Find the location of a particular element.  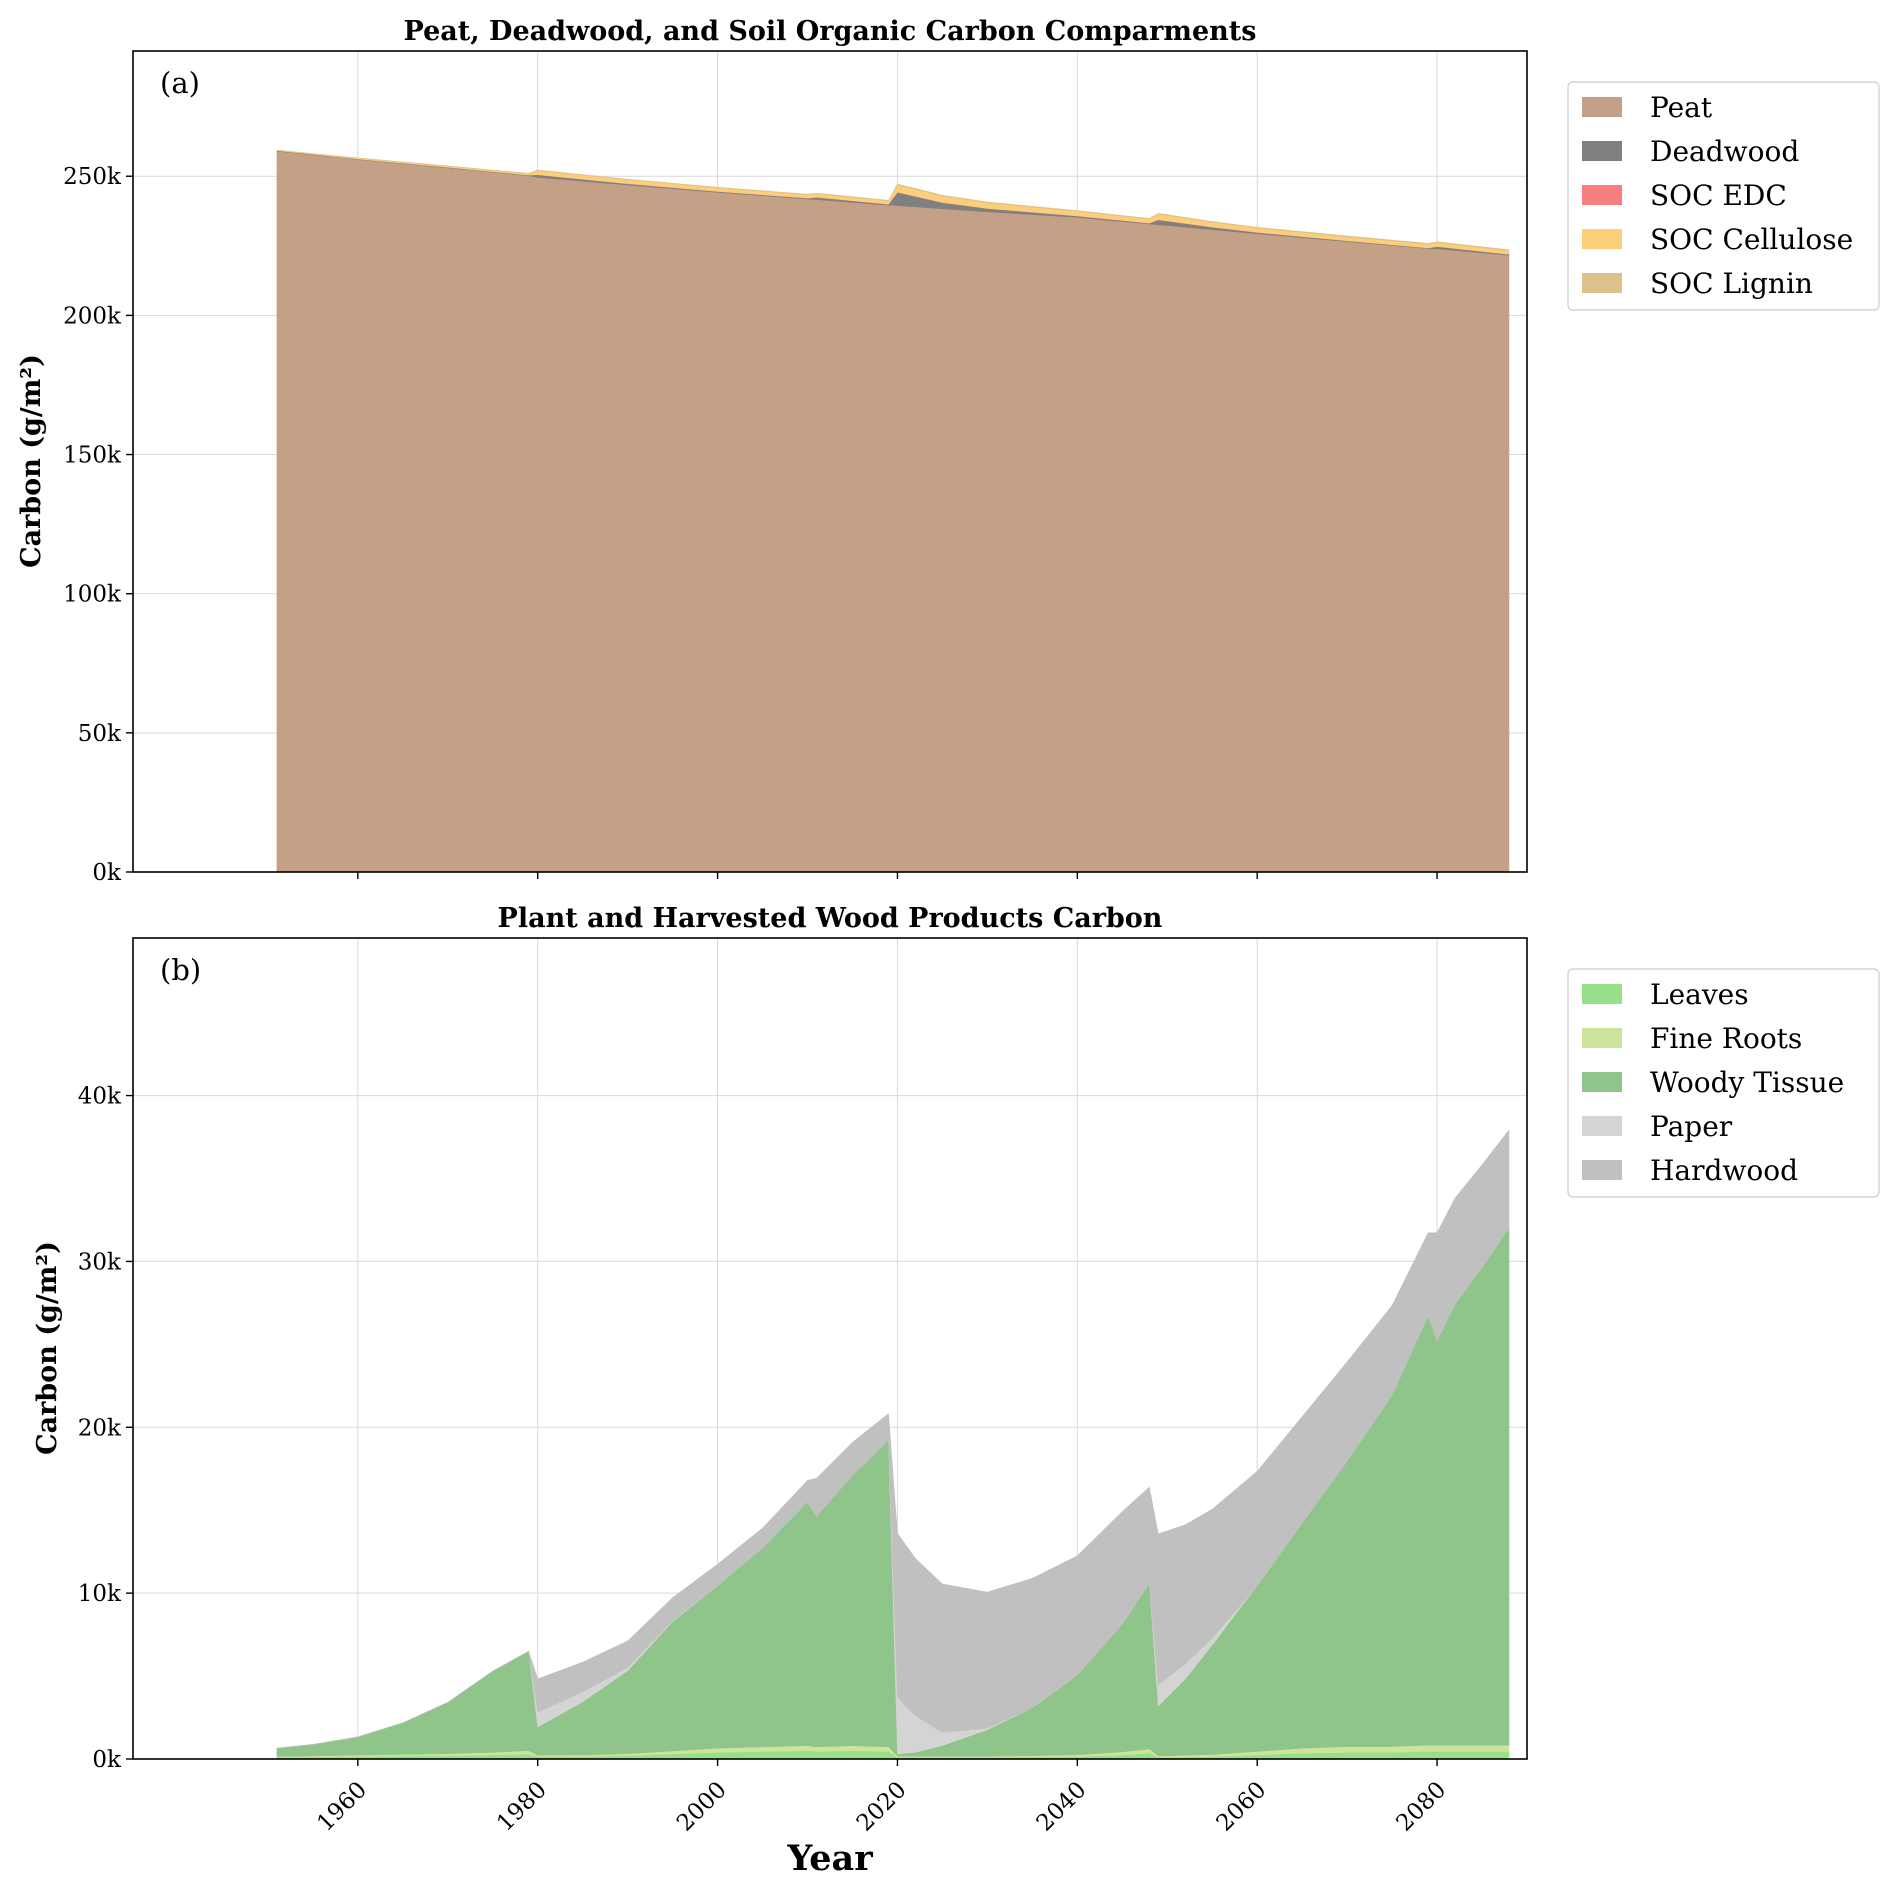

x-tick-label: 2000 is located at coordinates (702, 1807).